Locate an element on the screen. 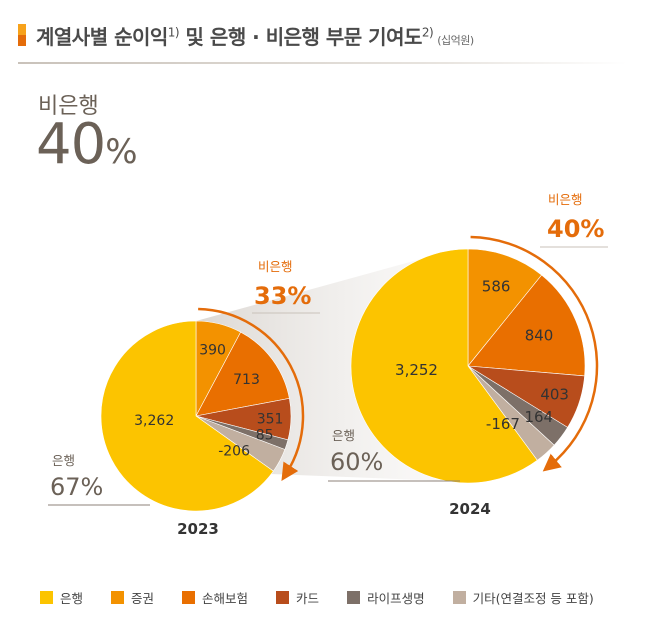 The image size is (645, 618). pie-2023-slice-insurance is located at coordinates (242, 374).